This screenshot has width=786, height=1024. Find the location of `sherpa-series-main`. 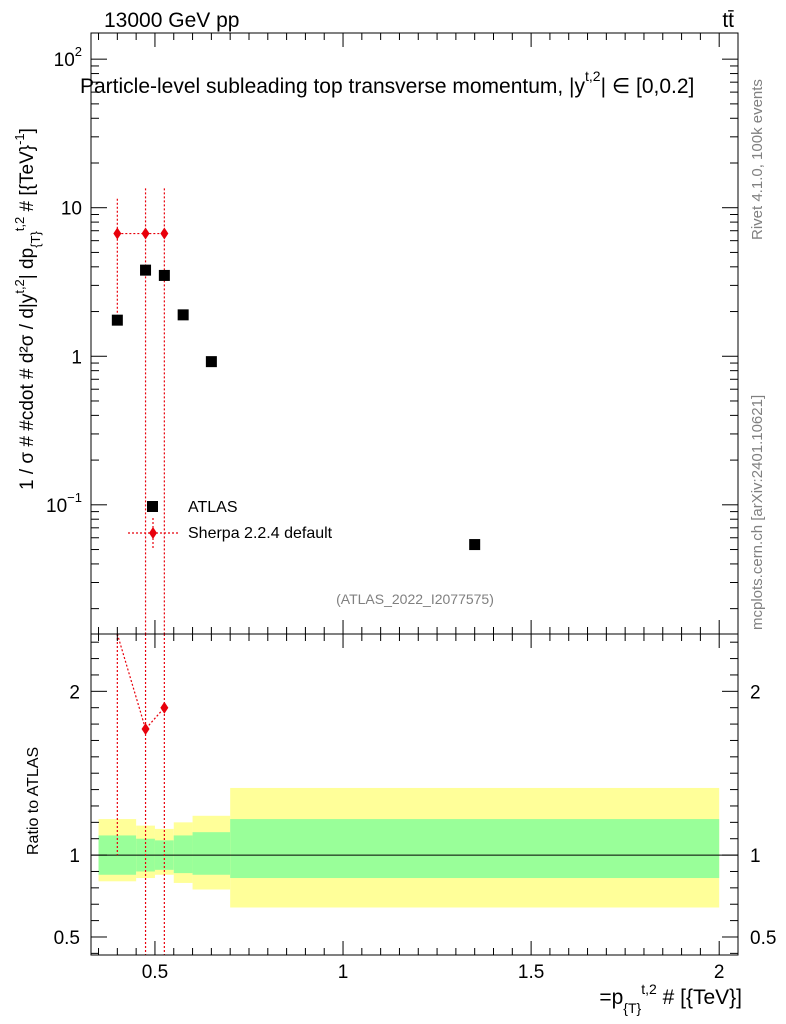

sherpa-series-main is located at coordinates (141, 411).